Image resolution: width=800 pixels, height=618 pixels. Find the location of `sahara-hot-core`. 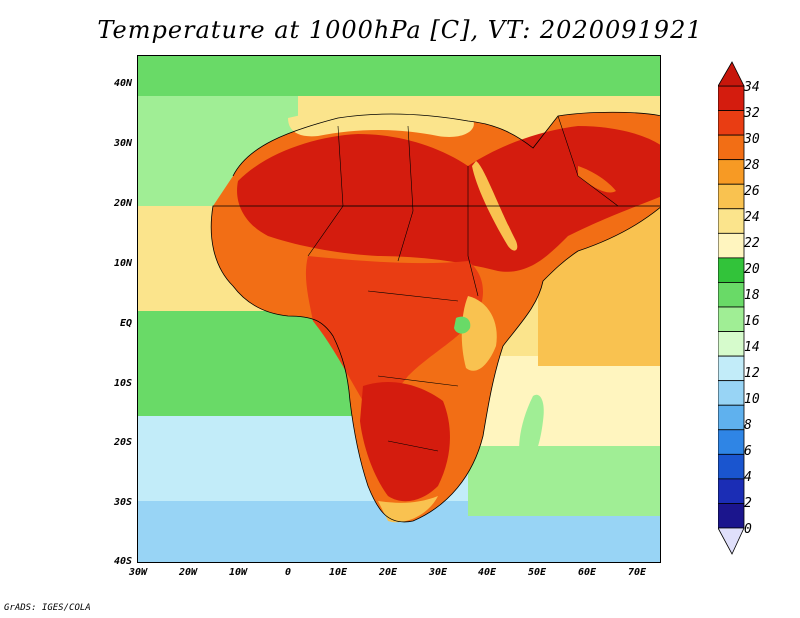

sahara-hot-core is located at coordinates (448, 199).